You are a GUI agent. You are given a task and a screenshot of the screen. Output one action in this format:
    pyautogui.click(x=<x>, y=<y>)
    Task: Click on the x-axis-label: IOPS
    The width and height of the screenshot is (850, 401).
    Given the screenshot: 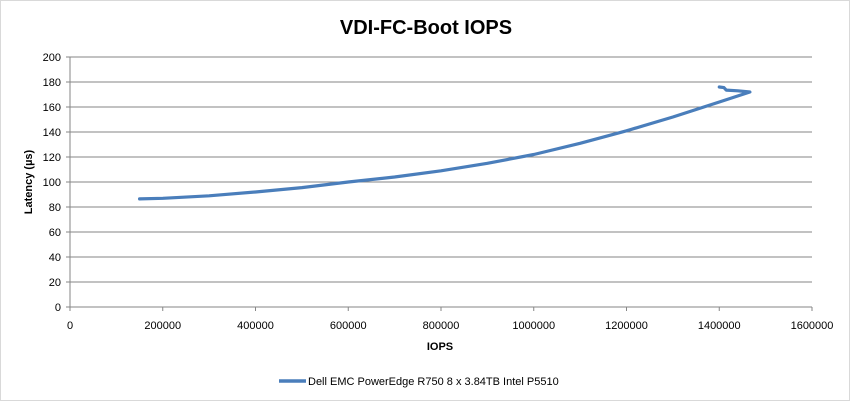 What is the action you would take?
    pyautogui.click(x=440, y=347)
    